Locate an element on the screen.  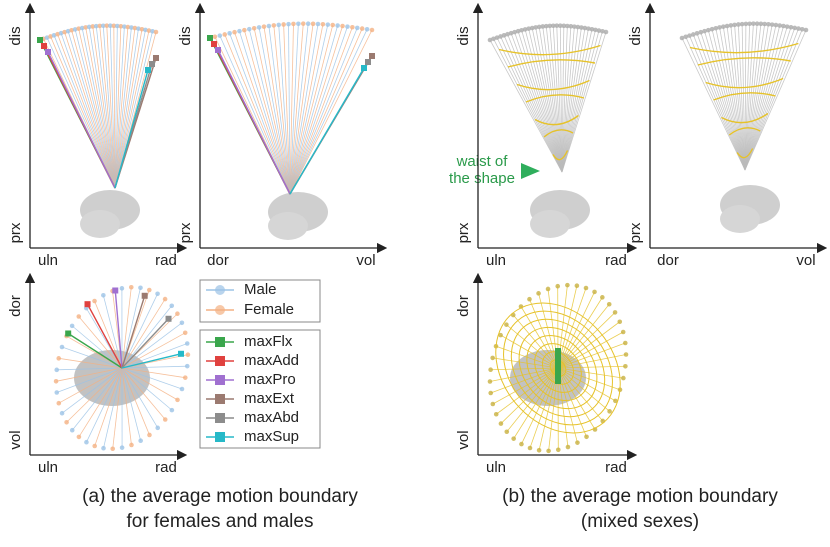
pose-line is located at coordinates (145, 343).